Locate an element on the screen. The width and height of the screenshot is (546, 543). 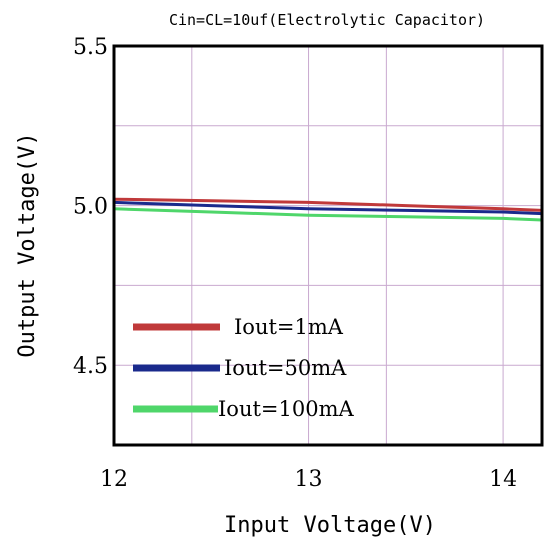
x-axis-title: Input Voltage(V) is located at coordinates (330, 525).